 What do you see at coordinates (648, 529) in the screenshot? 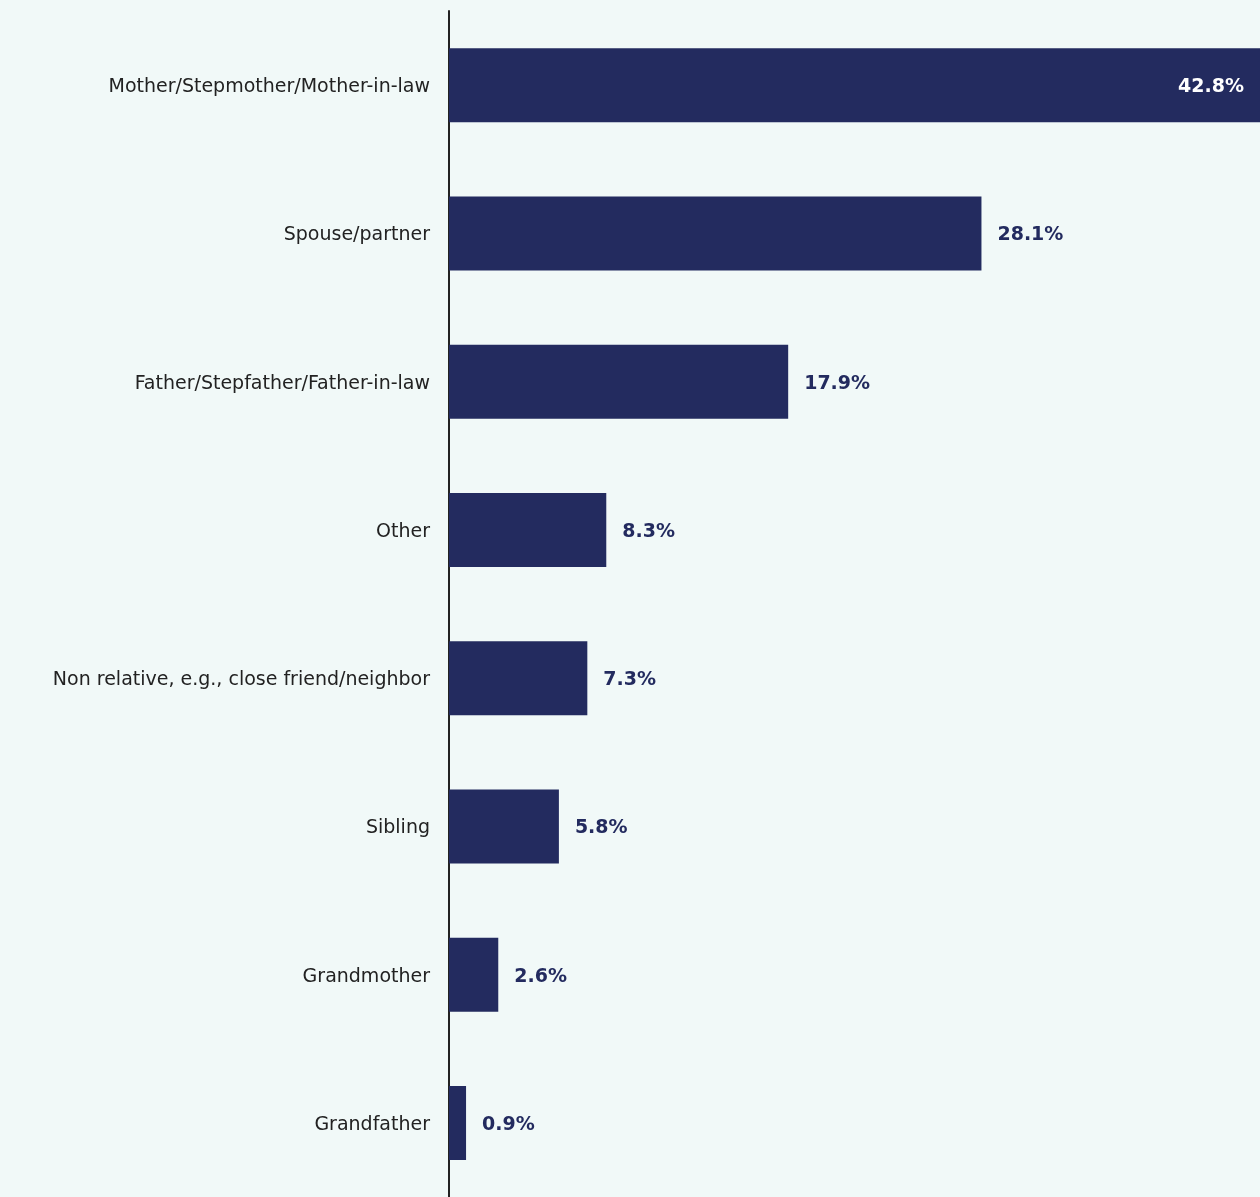
I see `data-label: 8.3%` at bounding box center [648, 529].